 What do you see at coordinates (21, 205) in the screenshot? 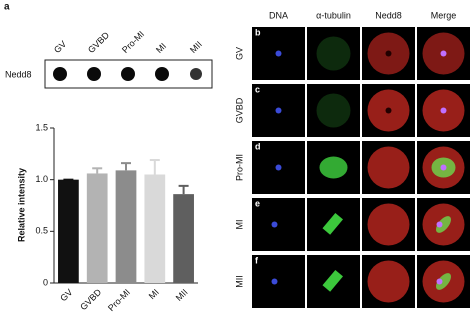
I see `y-axis-label: Relative intensity` at bounding box center [21, 205].